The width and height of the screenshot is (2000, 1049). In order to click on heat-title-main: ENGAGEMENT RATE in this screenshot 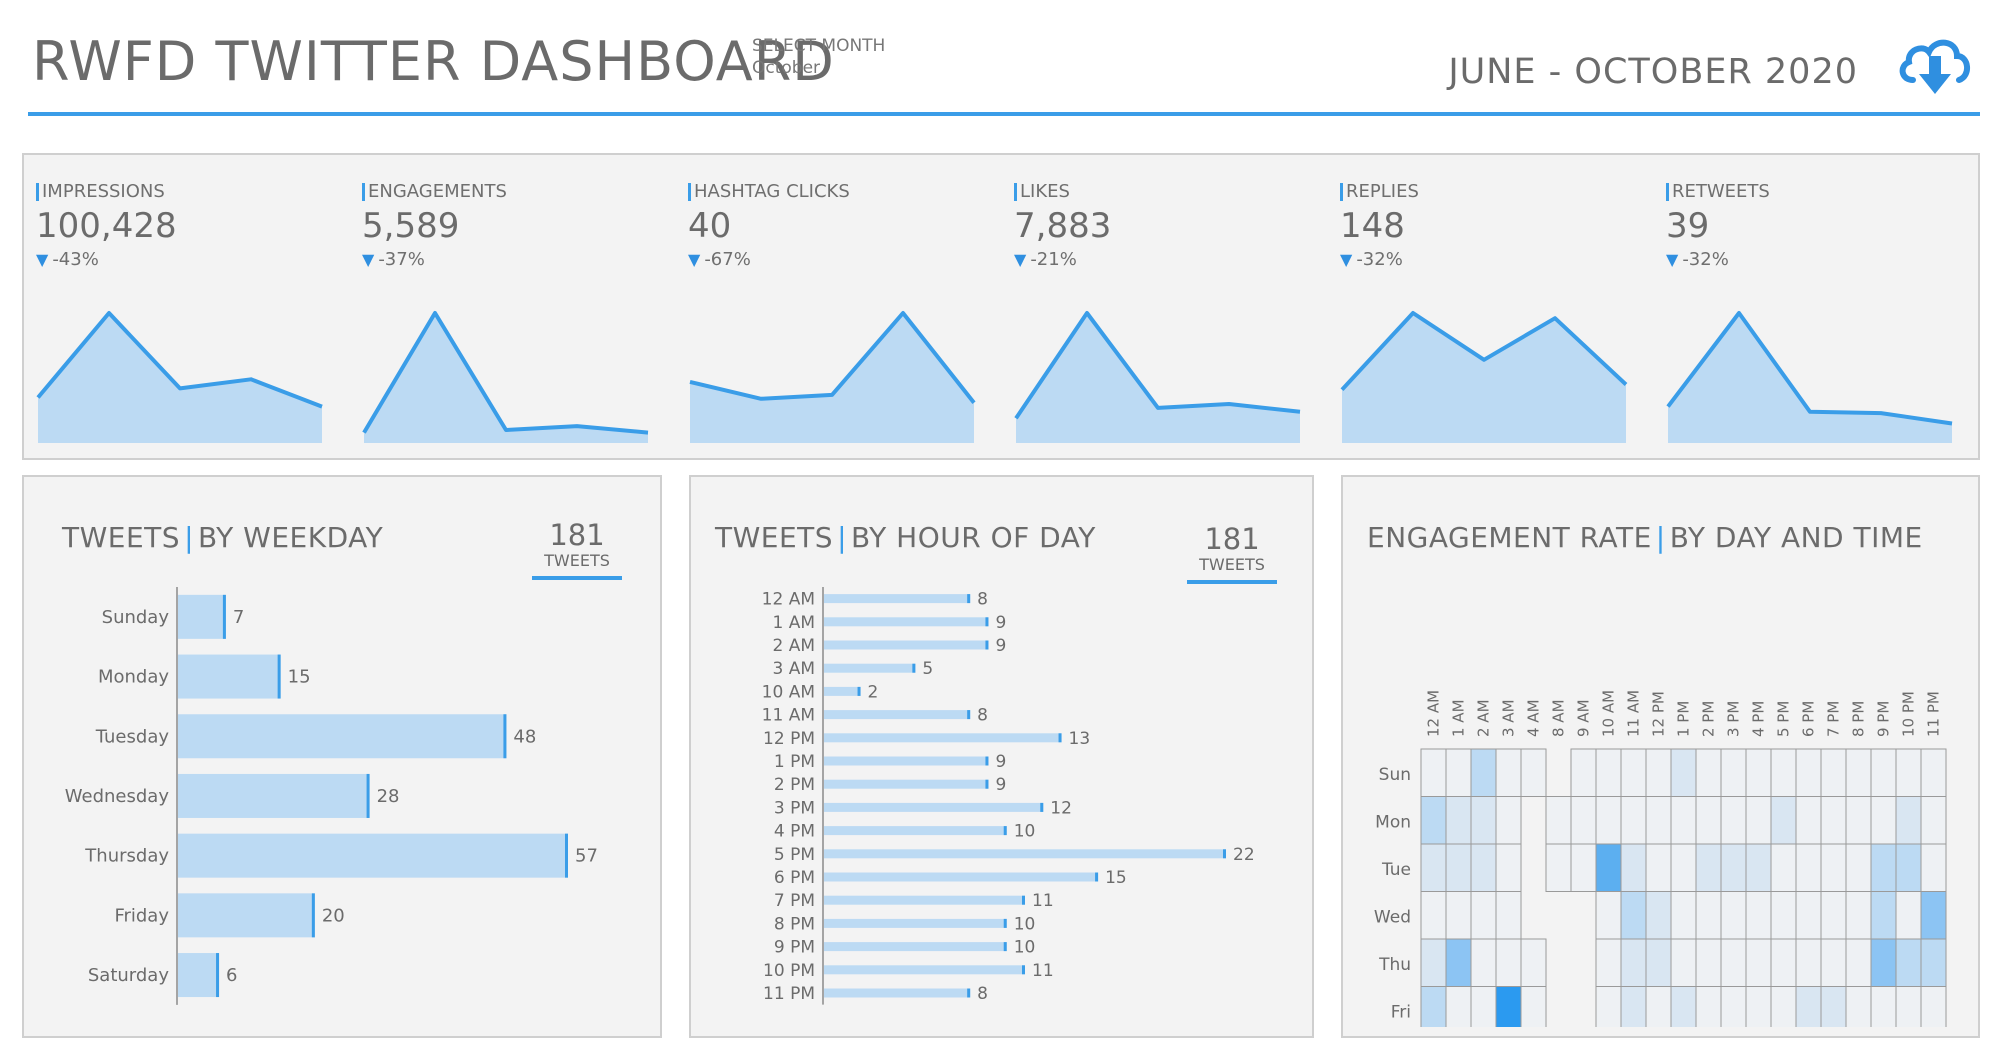, I will do `click(1509, 537)`.